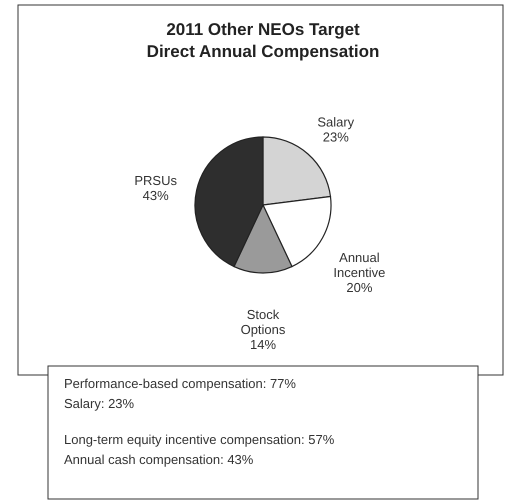 Image resolution: width=526 pixels, height=500 pixels. What do you see at coordinates (156, 180) in the screenshot?
I see `slice-label: PRSUs` at bounding box center [156, 180].